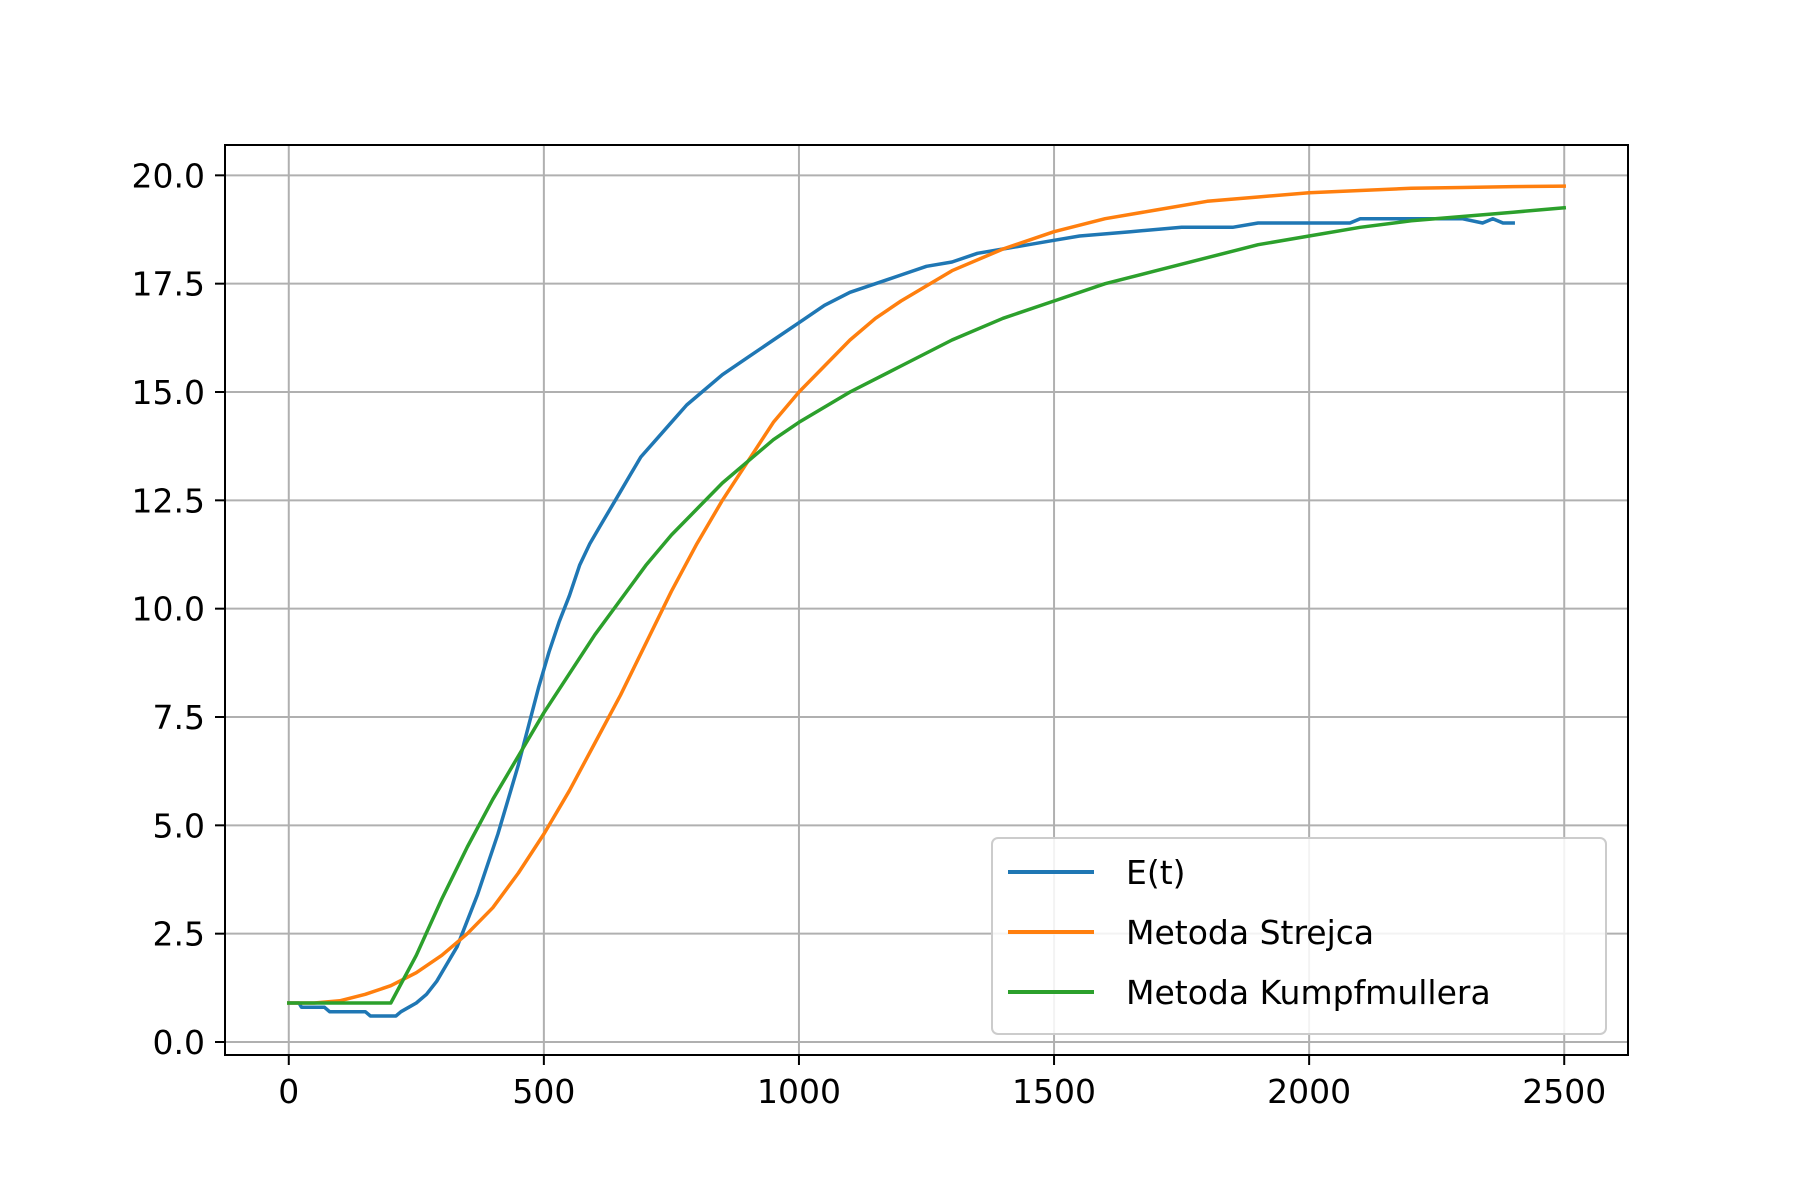 The width and height of the screenshot is (1800, 1200). What do you see at coordinates (1308, 992) in the screenshot?
I see `legend-label-3: Metoda Kumpfmullera` at bounding box center [1308, 992].